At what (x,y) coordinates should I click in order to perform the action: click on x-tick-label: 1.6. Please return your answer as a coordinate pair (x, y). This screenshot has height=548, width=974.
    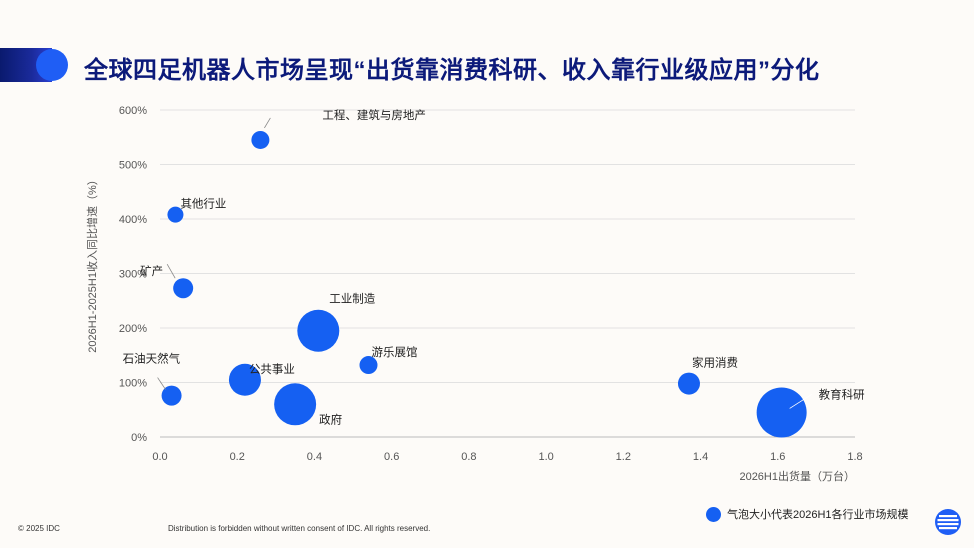
    Looking at the image, I should click on (777, 457).